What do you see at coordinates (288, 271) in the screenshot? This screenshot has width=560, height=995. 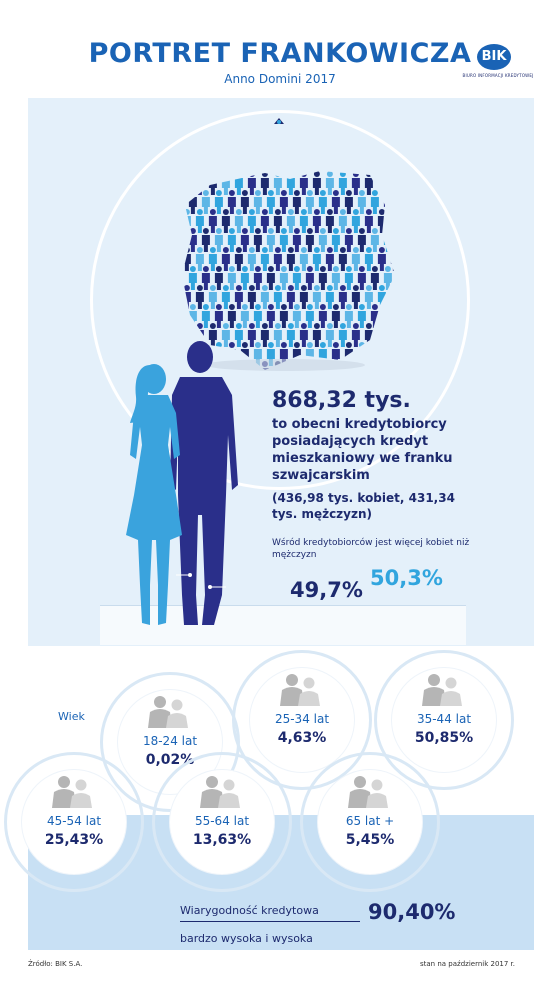 I see `poland-crowd-map-icon` at bounding box center [288, 271].